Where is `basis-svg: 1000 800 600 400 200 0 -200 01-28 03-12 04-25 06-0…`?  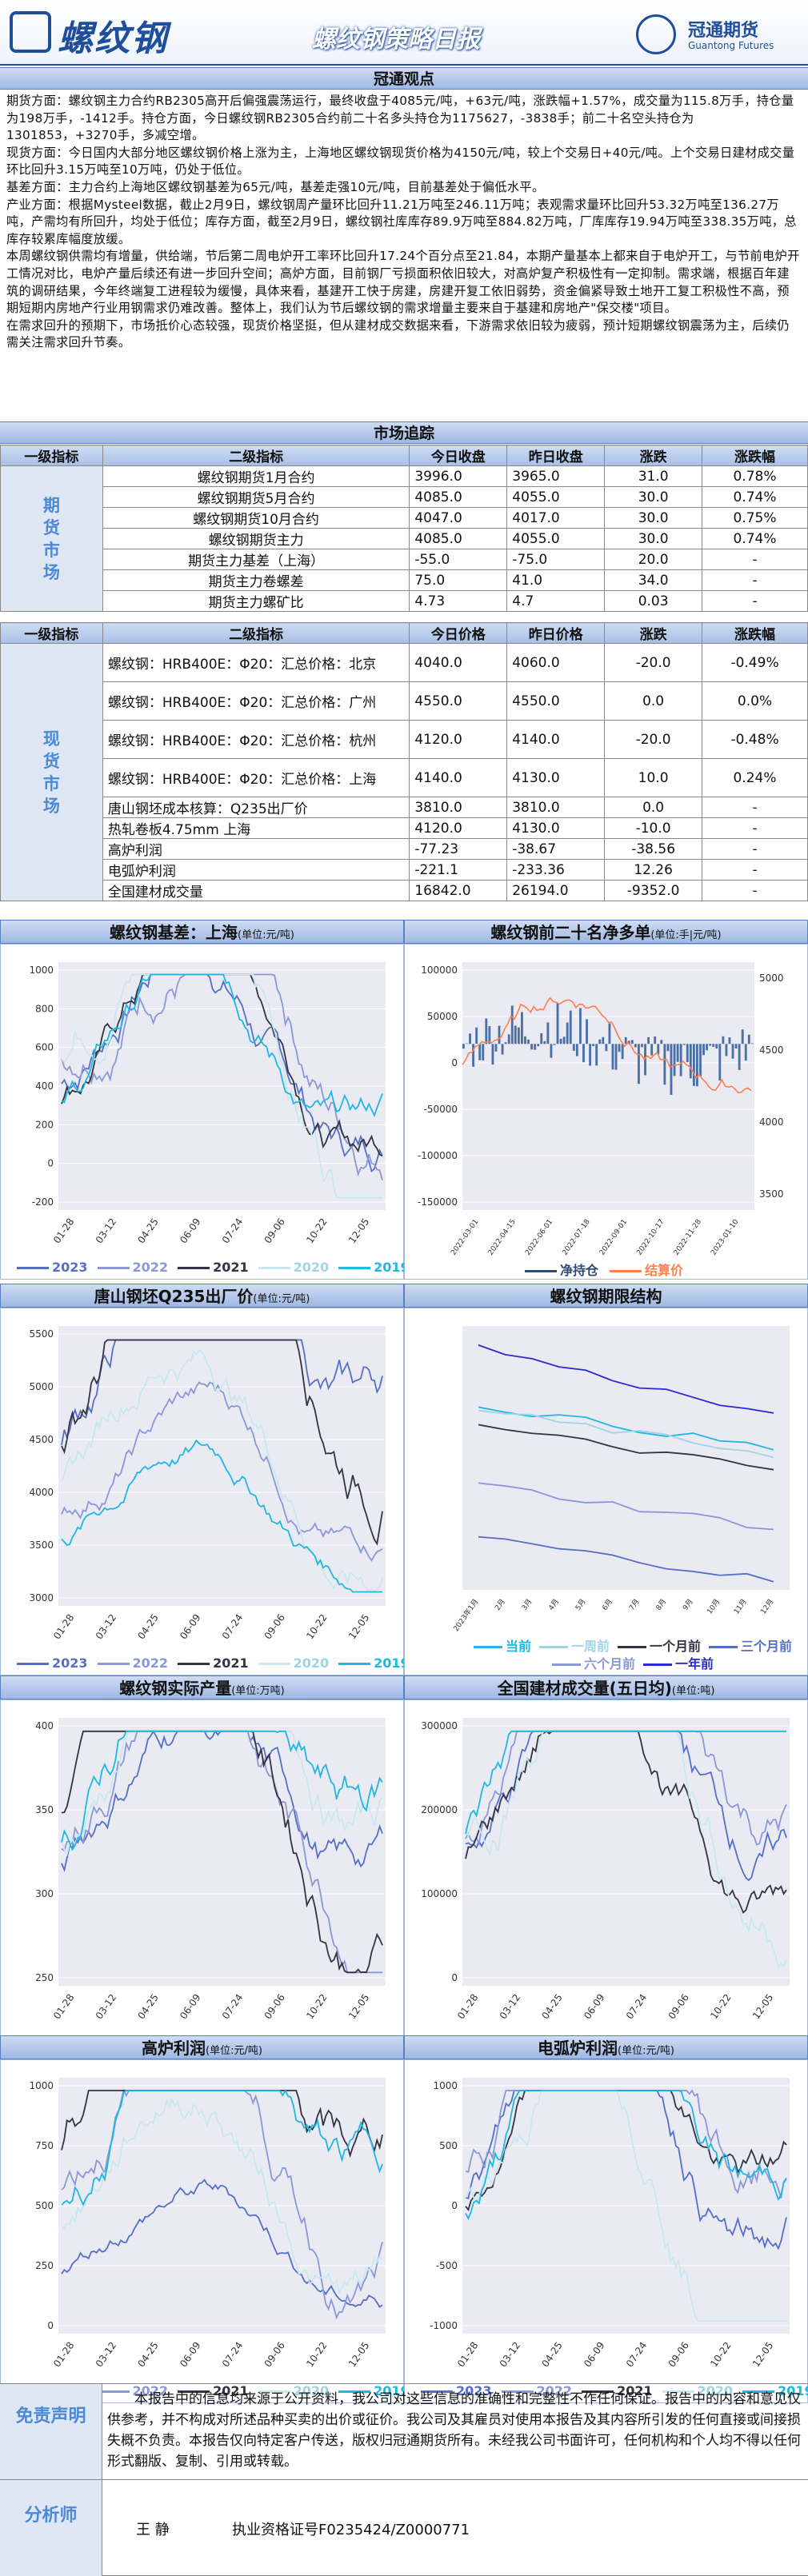 basis-svg: 1000 800 600 400 200 0 -200 01-28 03-12 04-25 06-0… is located at coordinates (207, 1104).